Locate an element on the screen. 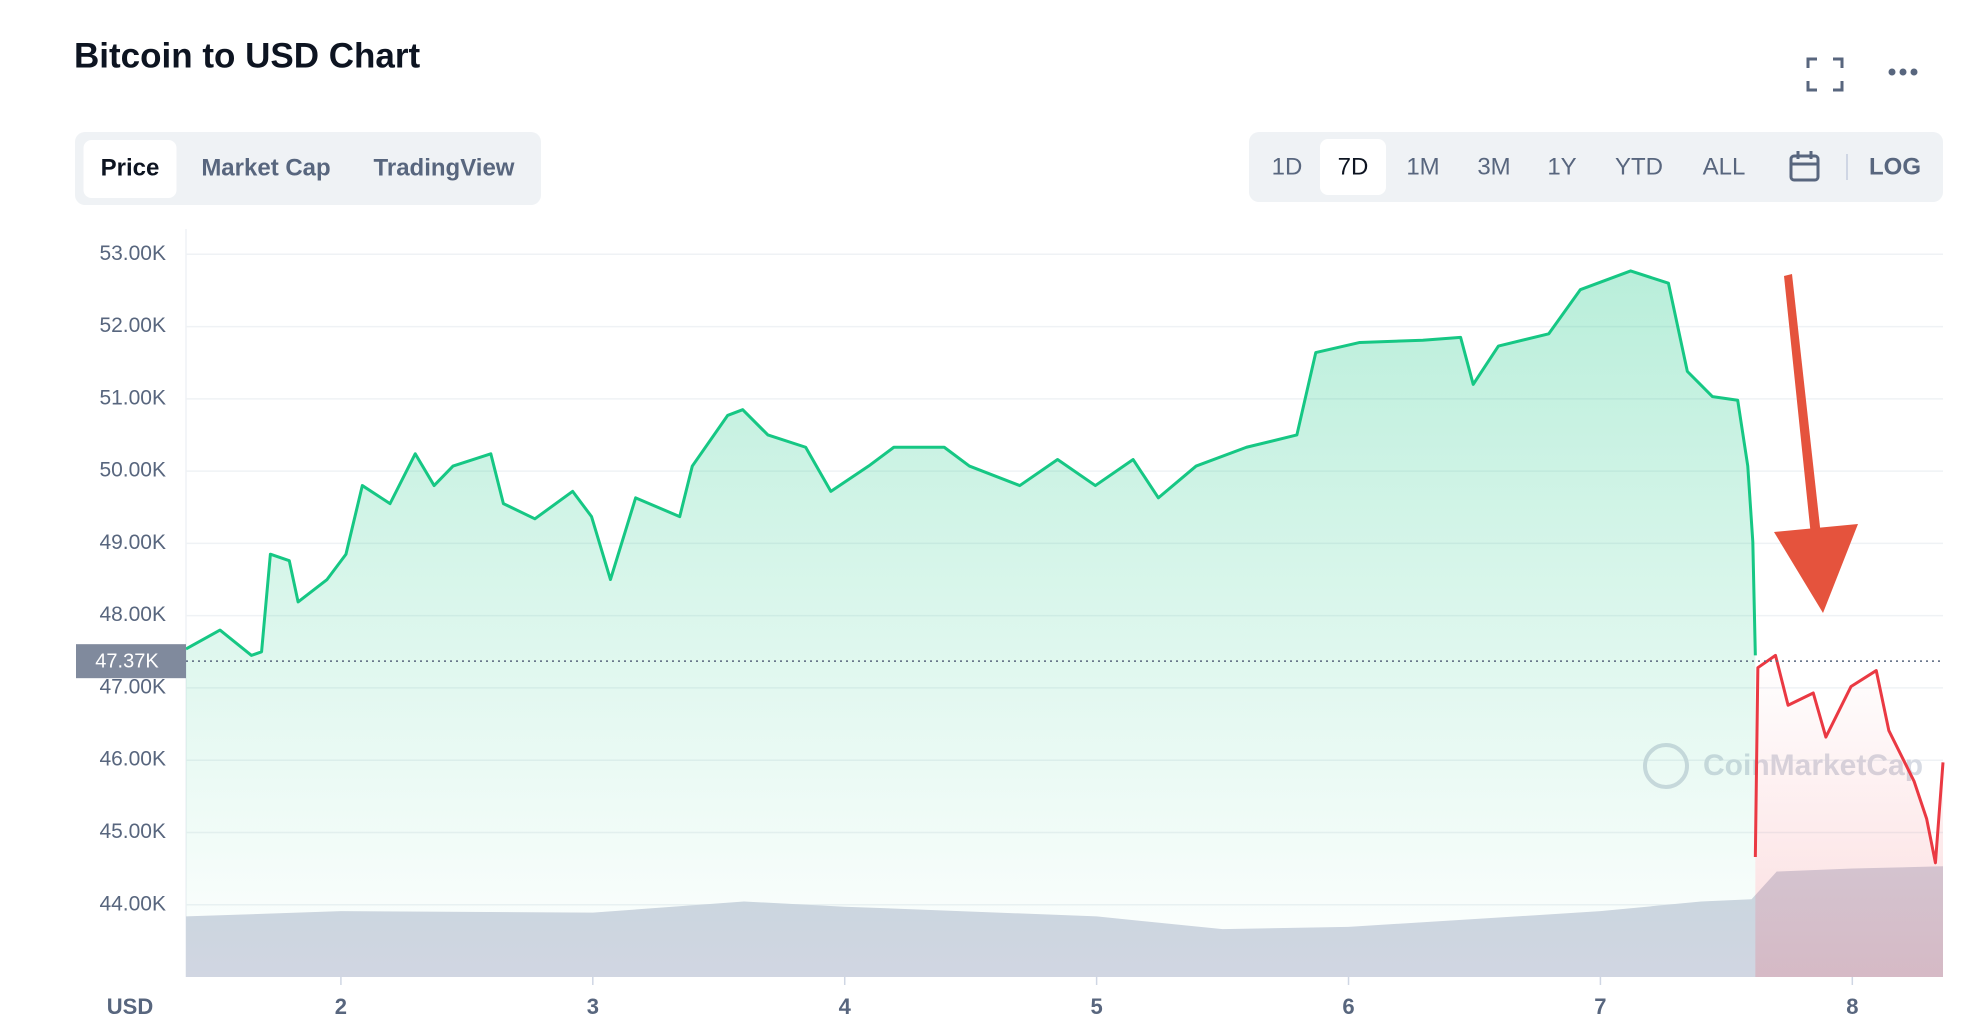 The image size is (1964, 1024). tab: Price is located at coordinates (130, 167).